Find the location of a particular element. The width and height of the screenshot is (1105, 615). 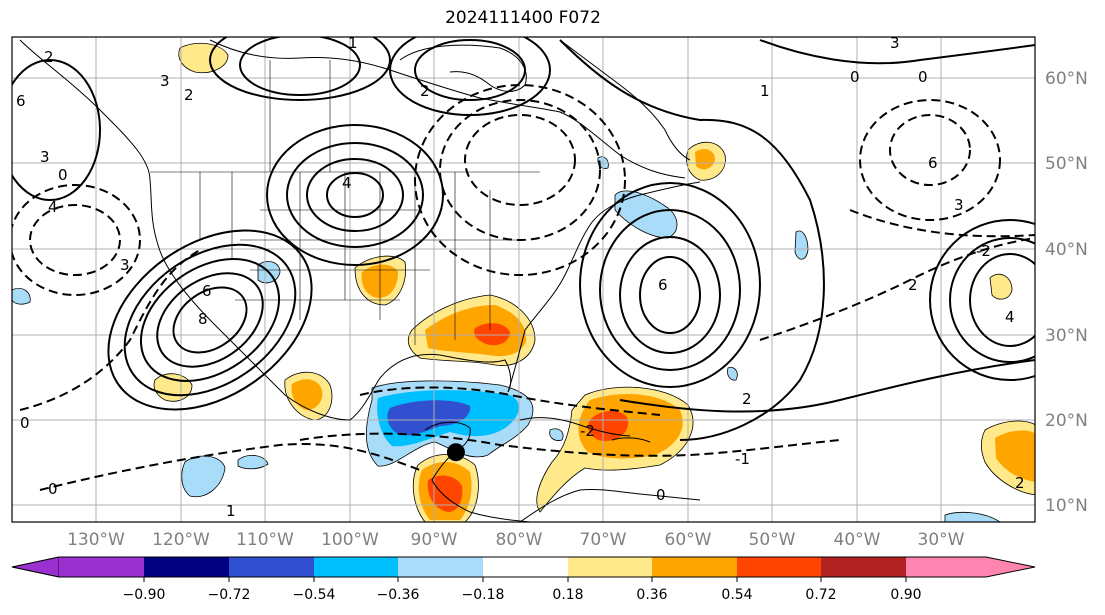

lat-label: 10°N is located at coordinates (1066, 506).